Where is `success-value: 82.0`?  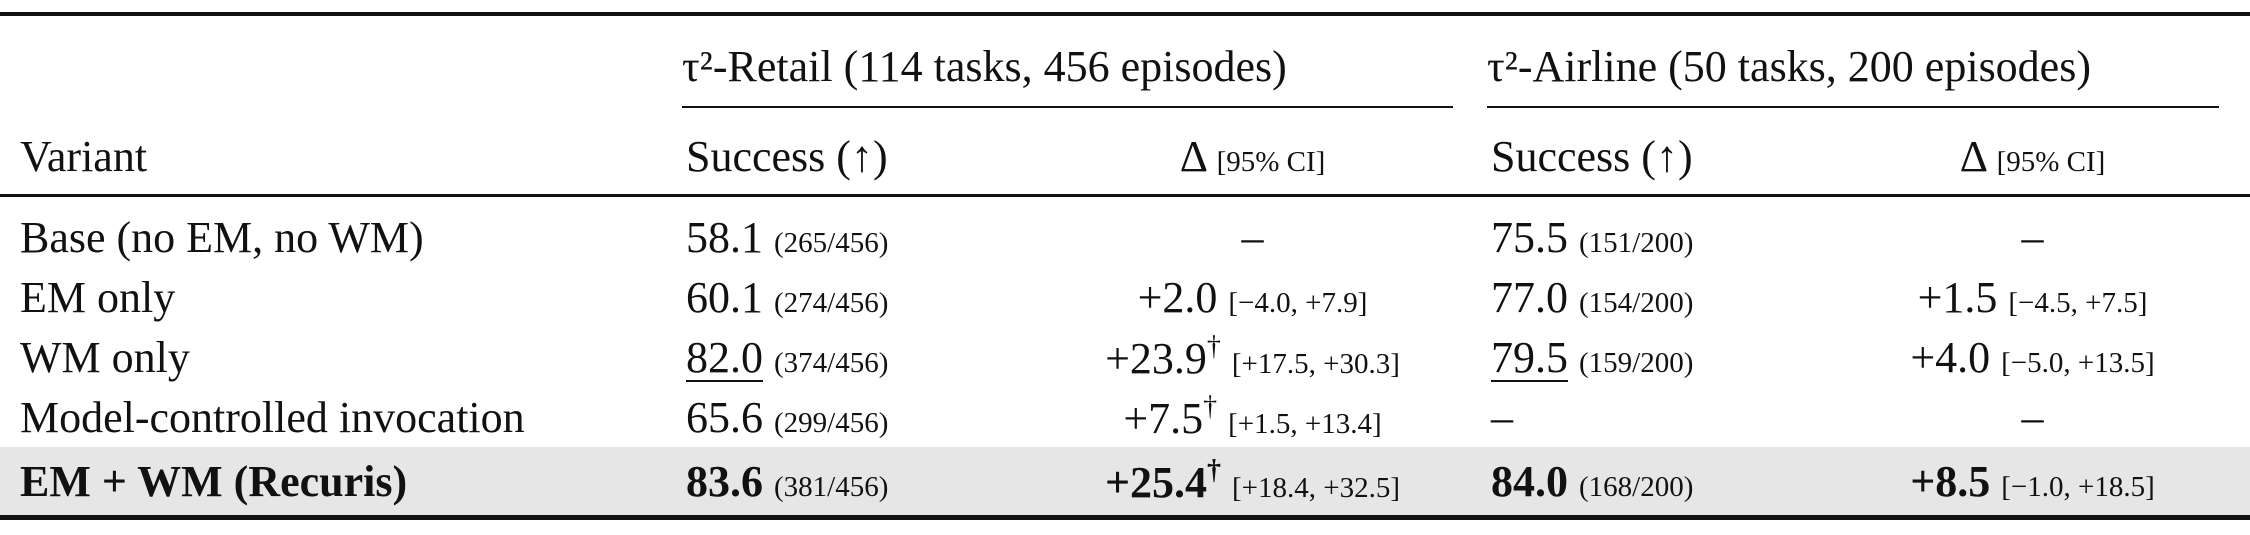
success-value: 82.0 is located at coordinates (724, 357).